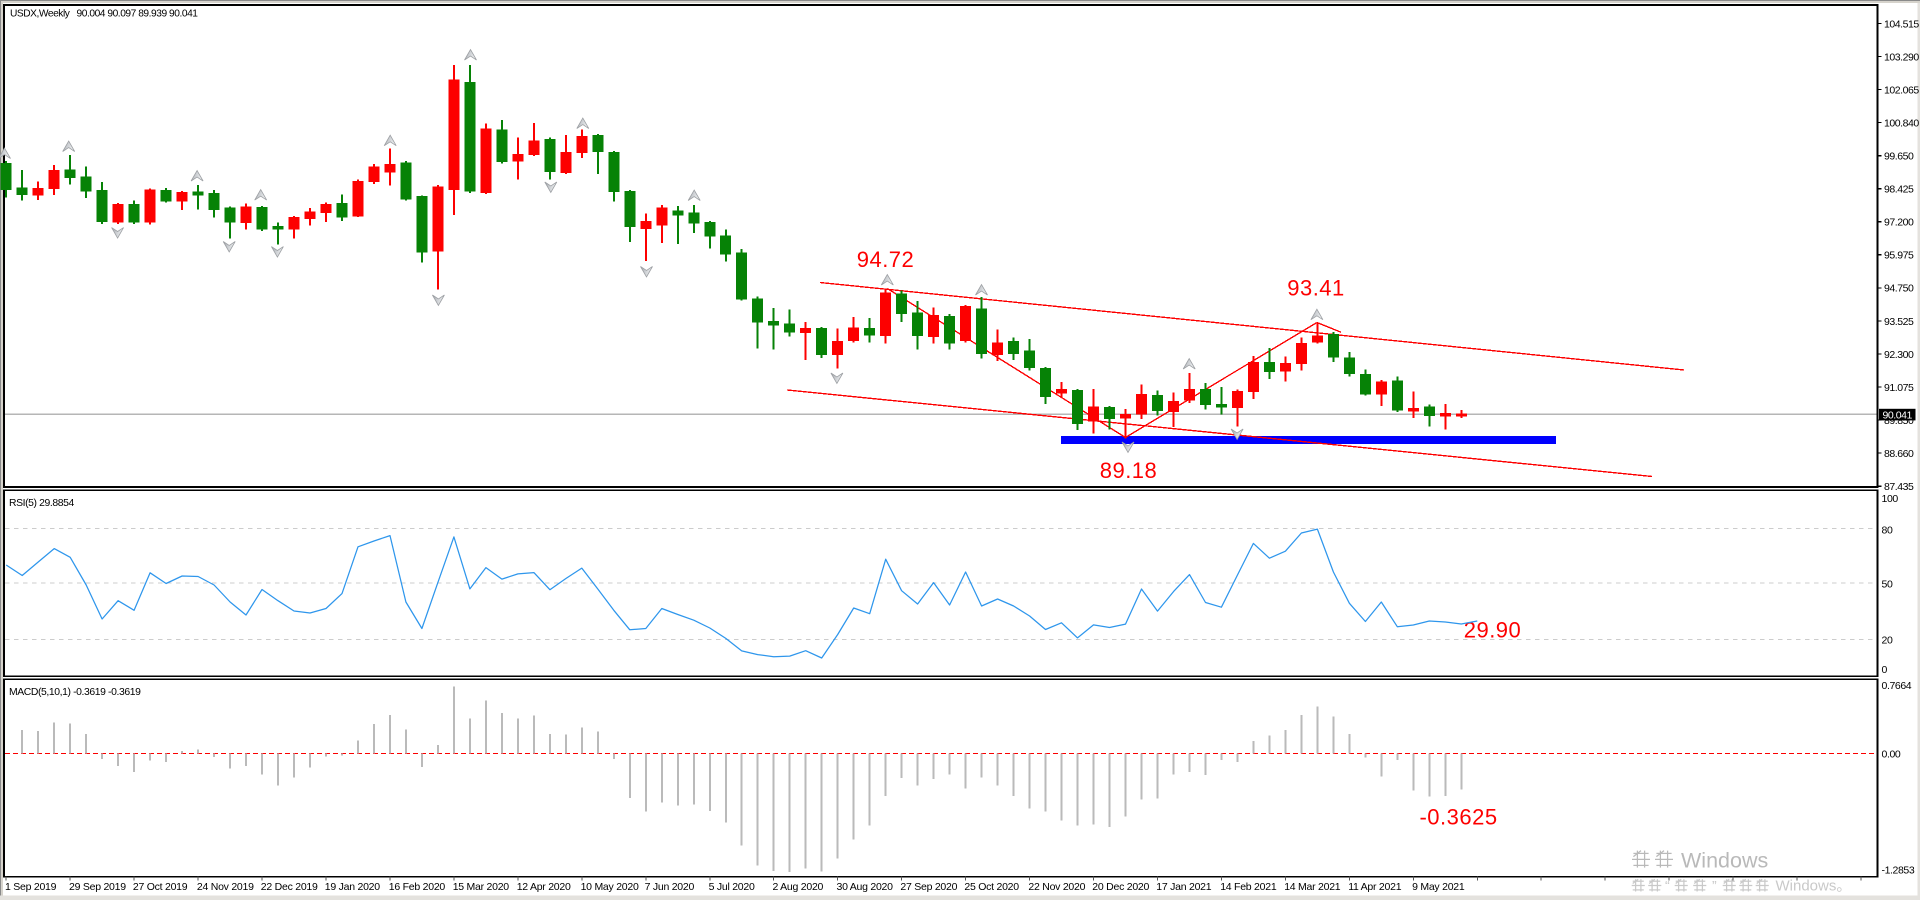 Image resolution: width=1920 pixels, height=900 pixels. I want to click on svg-text: 102.065, so click(1901, 90).